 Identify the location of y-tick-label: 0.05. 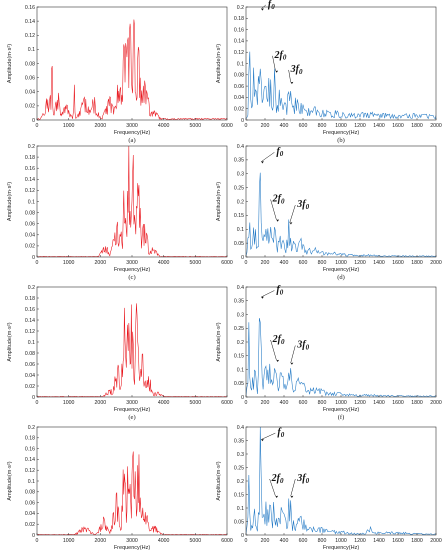
(239, 244).